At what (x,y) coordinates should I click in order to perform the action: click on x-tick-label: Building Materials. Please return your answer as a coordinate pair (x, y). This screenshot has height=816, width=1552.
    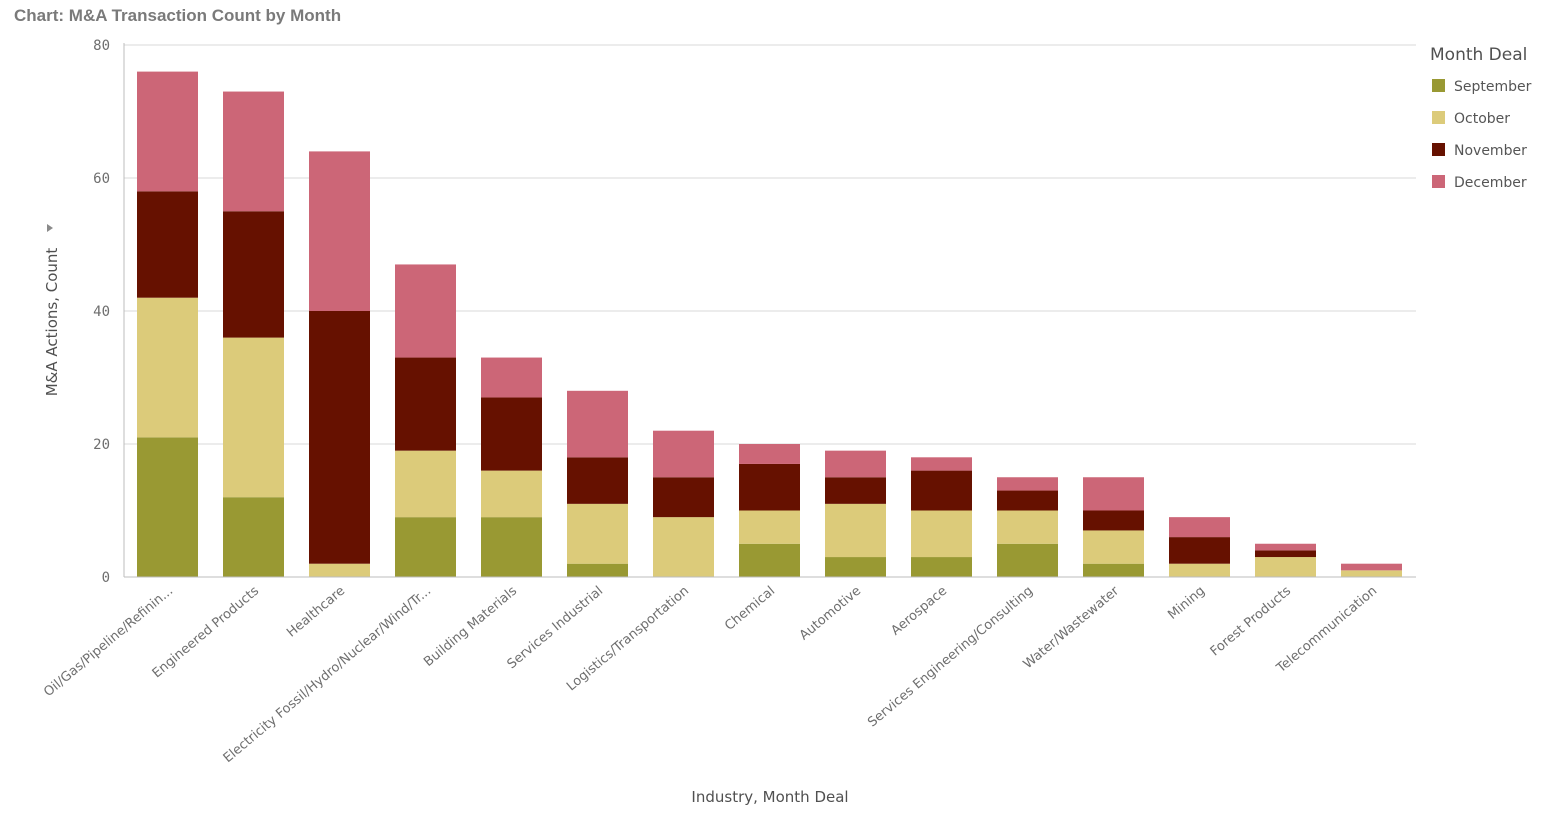
    Looking at the image, I should click on (470, 626).